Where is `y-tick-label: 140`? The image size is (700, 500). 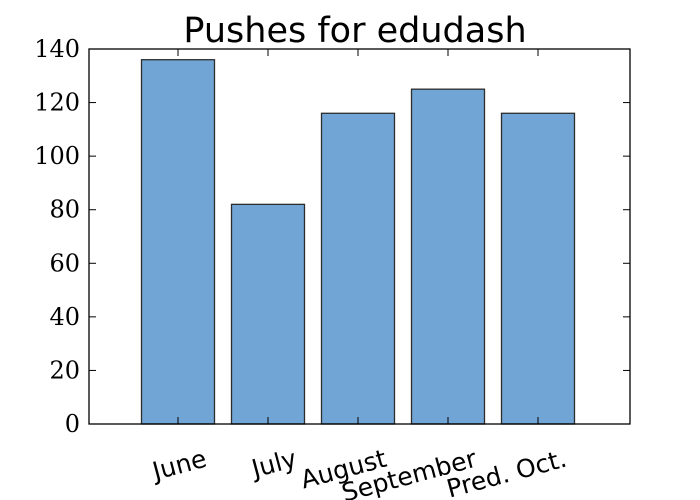
y-tick-label: 140 is located at coordinates (57, 49).